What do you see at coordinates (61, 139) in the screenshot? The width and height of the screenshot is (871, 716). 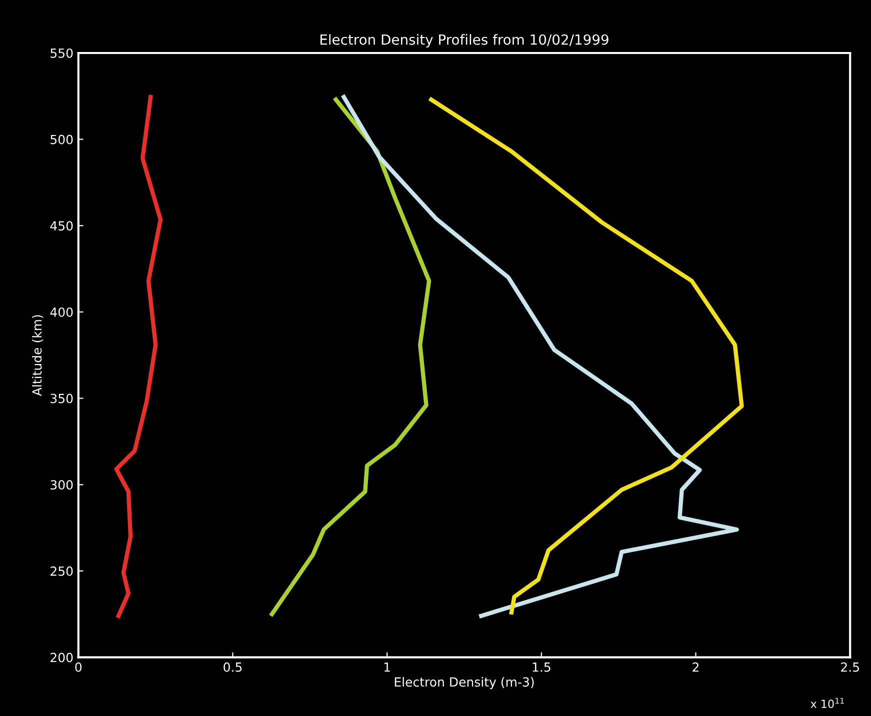 I see `y-tick-label: 500` at bounding box center [61, 139].